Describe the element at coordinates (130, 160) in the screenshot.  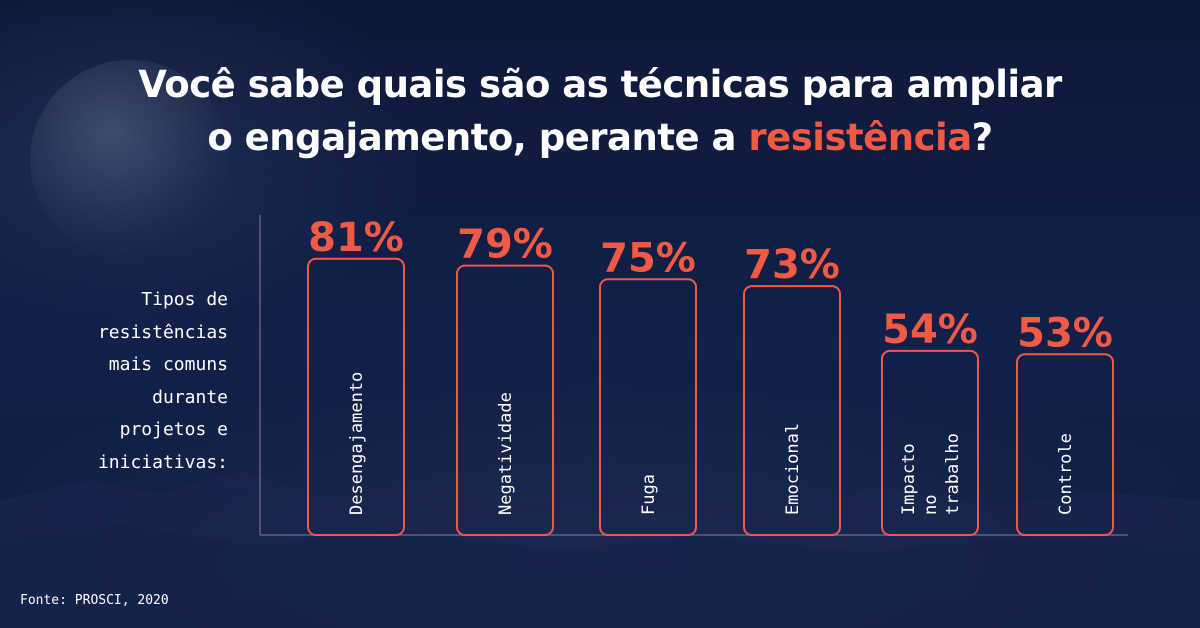
I see `moon-decoration` at that location.